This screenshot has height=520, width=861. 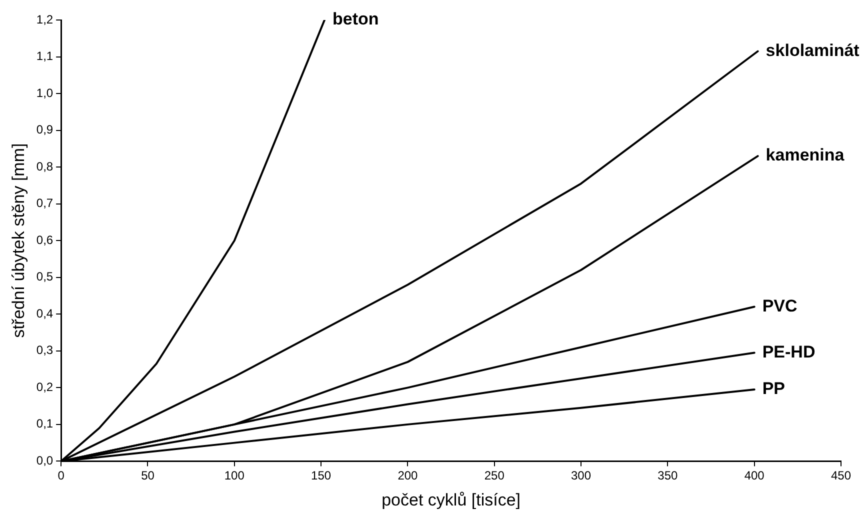 I want to click on y-tick-label: 0,3, so click(x=45, y=350).